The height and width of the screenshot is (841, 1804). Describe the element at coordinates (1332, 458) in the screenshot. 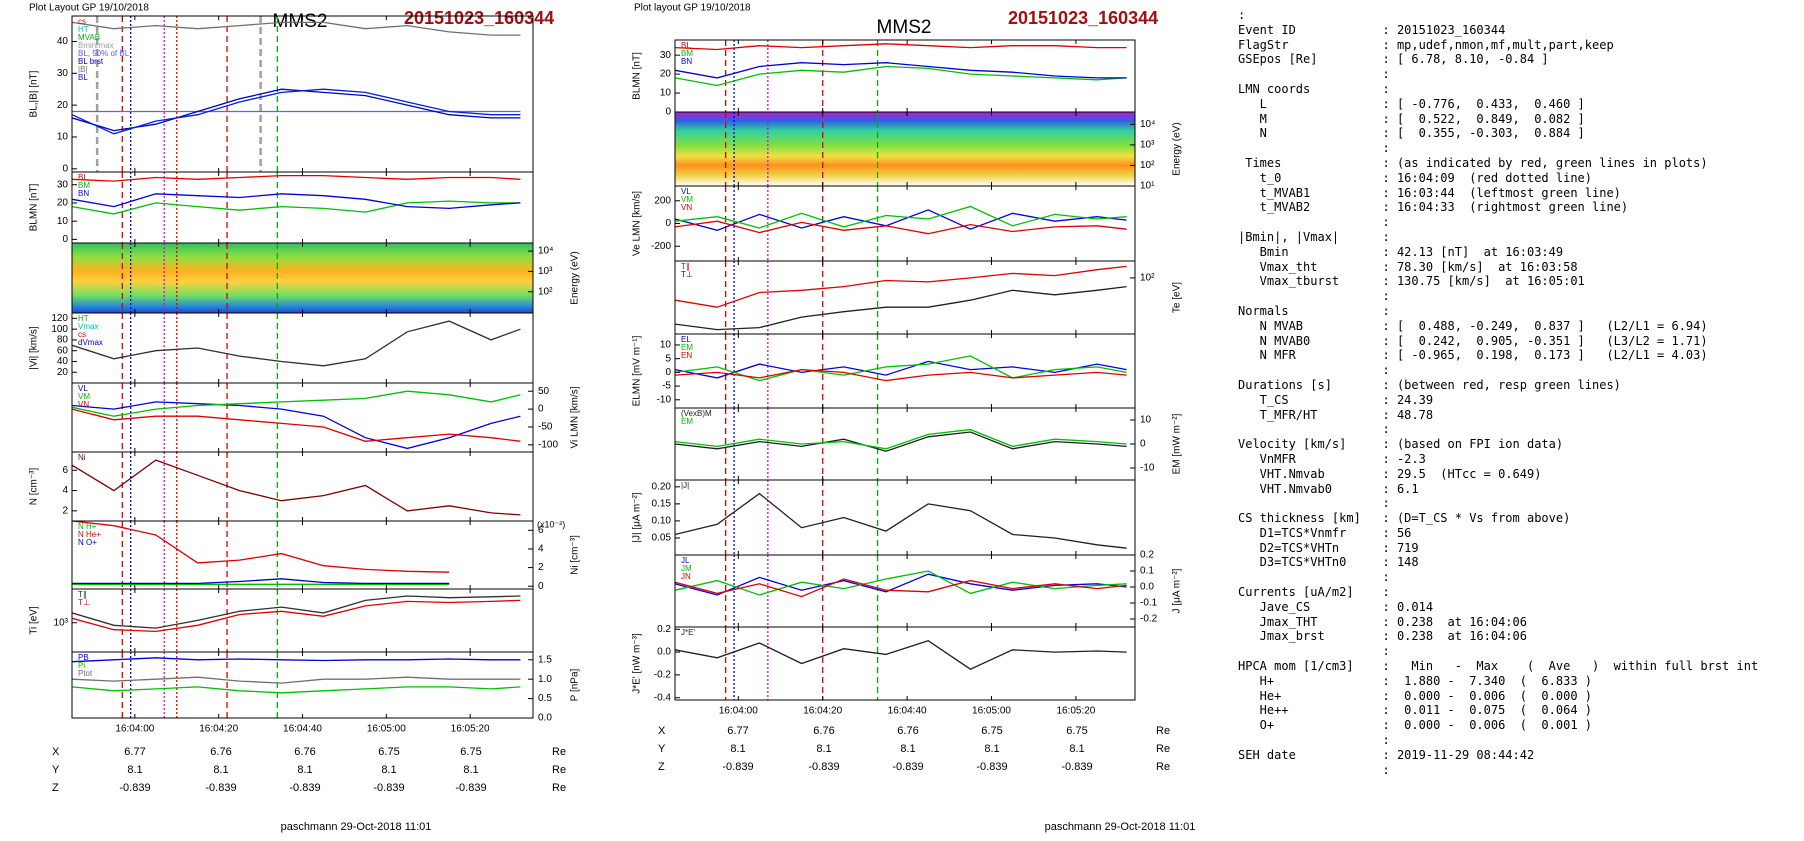

I see `info-line: VnMFR : -2.3` at that location.